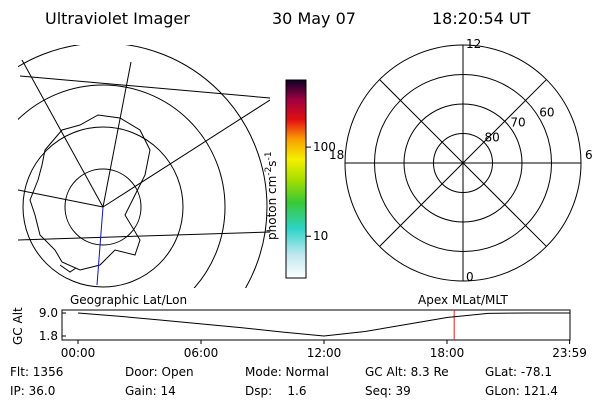  What do you see at coordinates (569, 353) in the screenshot?
I see `x-tick-label: 23:59` at bounding box center [569, 353].